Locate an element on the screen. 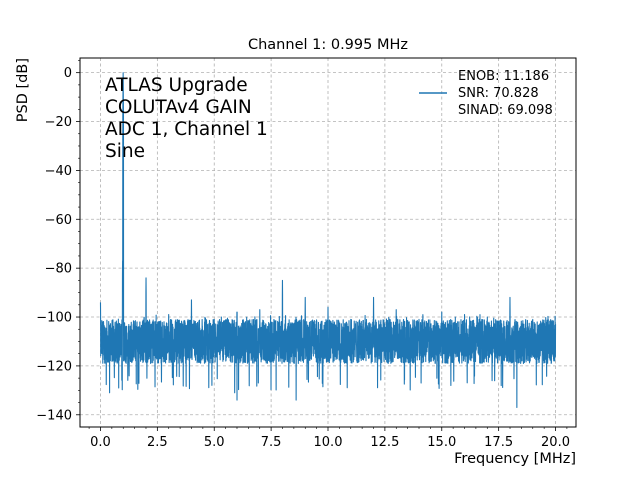  x-tick-label: 7.5 is located at coordinates (271, 442).